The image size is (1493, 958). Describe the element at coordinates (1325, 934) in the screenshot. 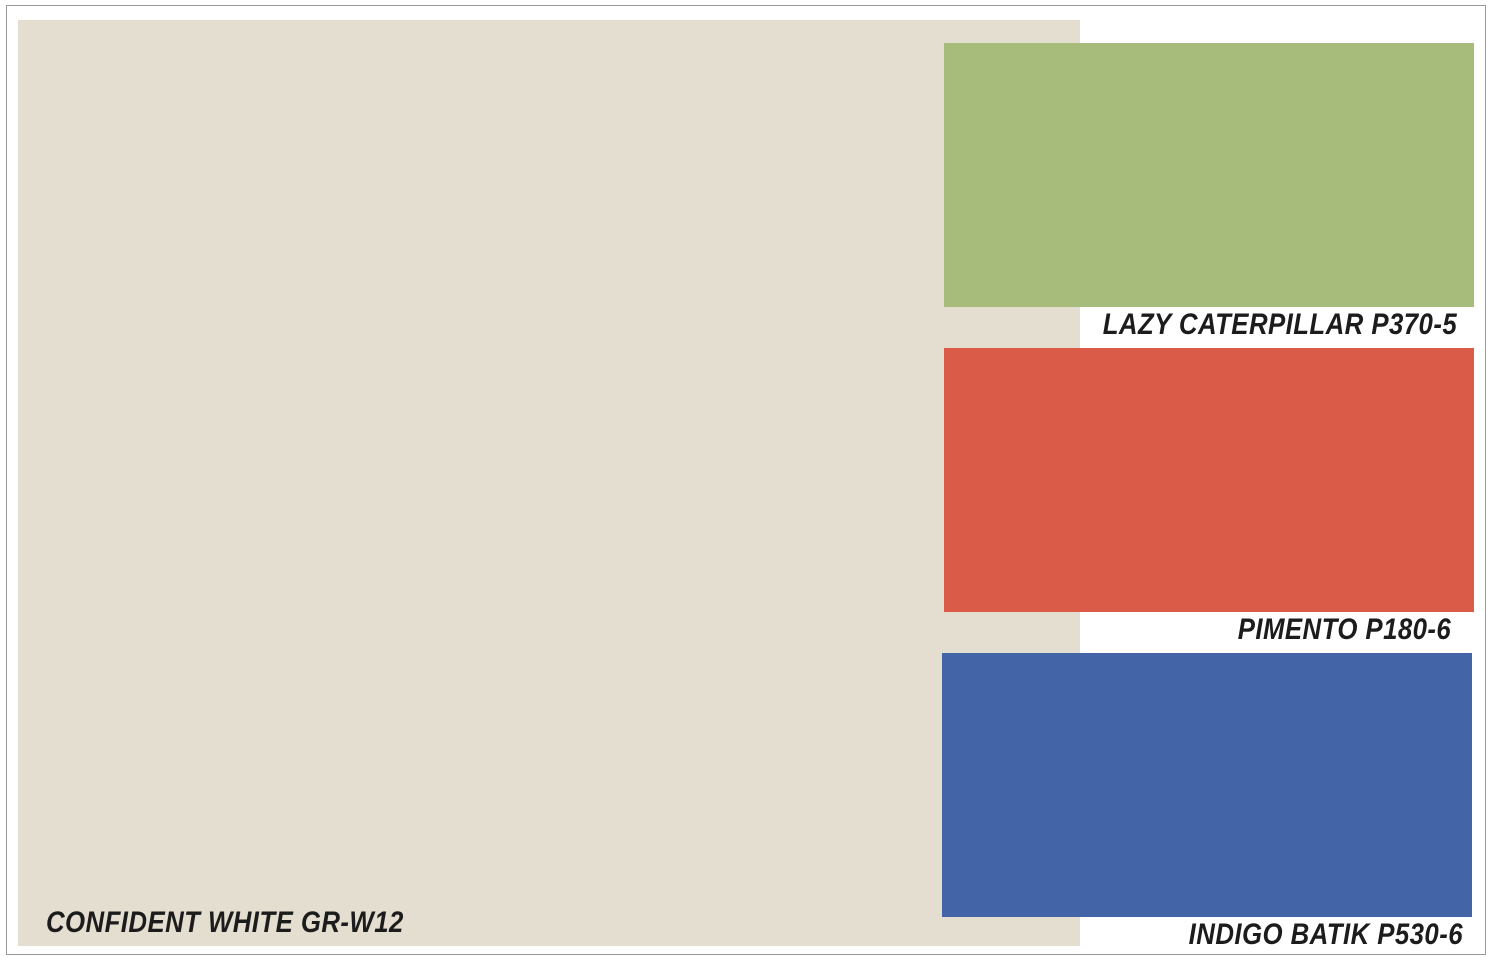

I see `swatch-label-indigo-batik: INDIGO BATIK P530-6` at that location.